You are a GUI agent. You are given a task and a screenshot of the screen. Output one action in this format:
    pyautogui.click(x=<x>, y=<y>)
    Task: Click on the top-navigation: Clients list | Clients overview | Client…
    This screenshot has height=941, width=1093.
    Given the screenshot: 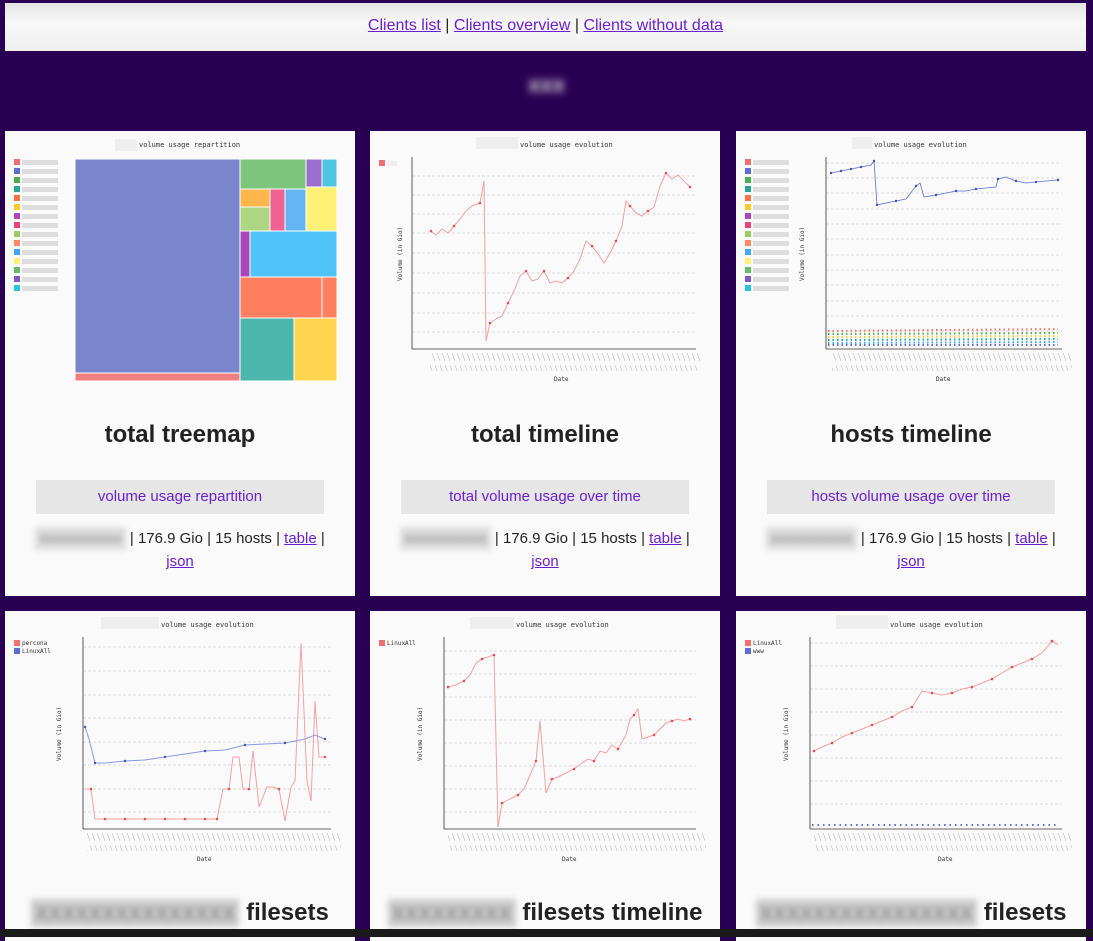 What is the action you would take?
    pyautogui.click(x=545, y=27)
    